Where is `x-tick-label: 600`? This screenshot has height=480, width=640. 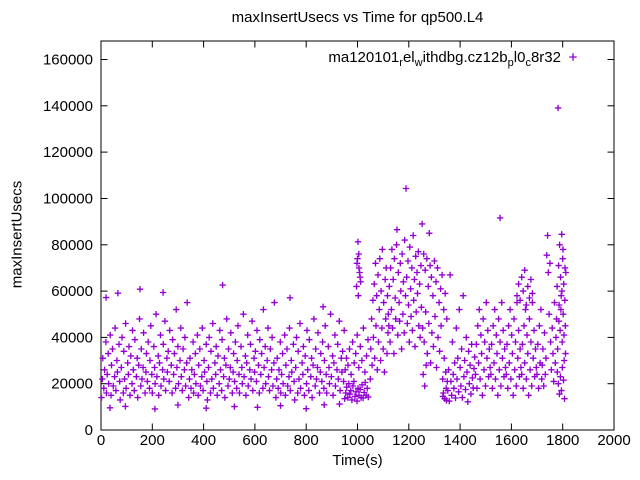
x-tick-label: 600 is located at coordinates (254, 440).